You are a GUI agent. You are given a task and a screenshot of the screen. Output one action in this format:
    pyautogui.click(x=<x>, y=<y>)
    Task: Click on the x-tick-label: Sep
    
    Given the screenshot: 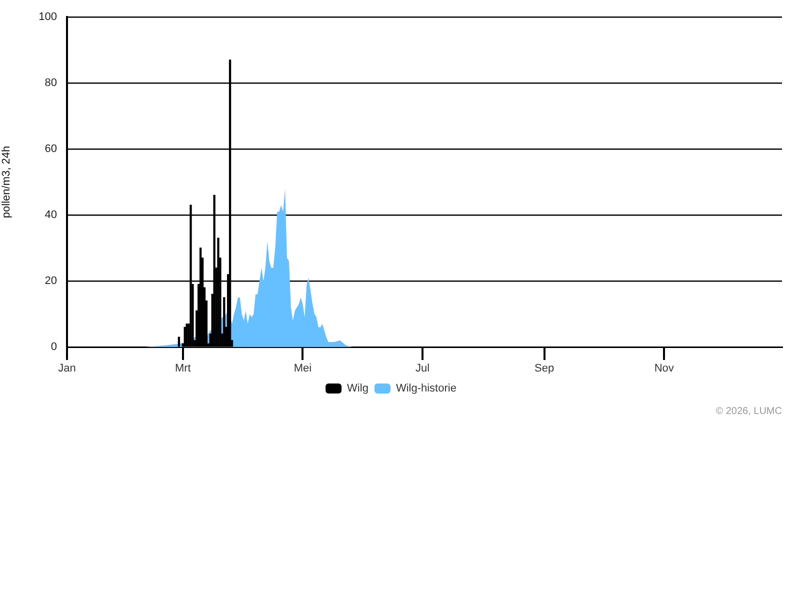 What is the action you would take?
    pyautogui.click(x=544, y=368)
    